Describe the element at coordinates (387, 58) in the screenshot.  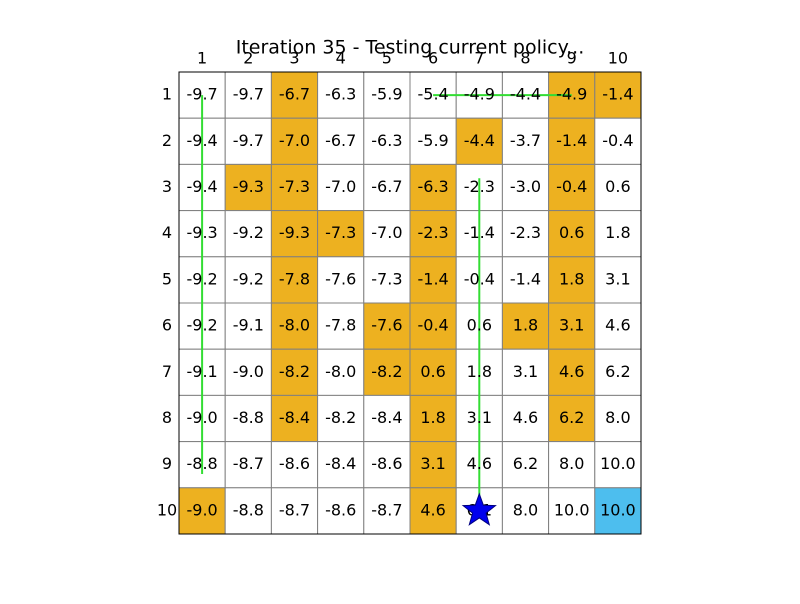
I see `column-label: 5` at that location.